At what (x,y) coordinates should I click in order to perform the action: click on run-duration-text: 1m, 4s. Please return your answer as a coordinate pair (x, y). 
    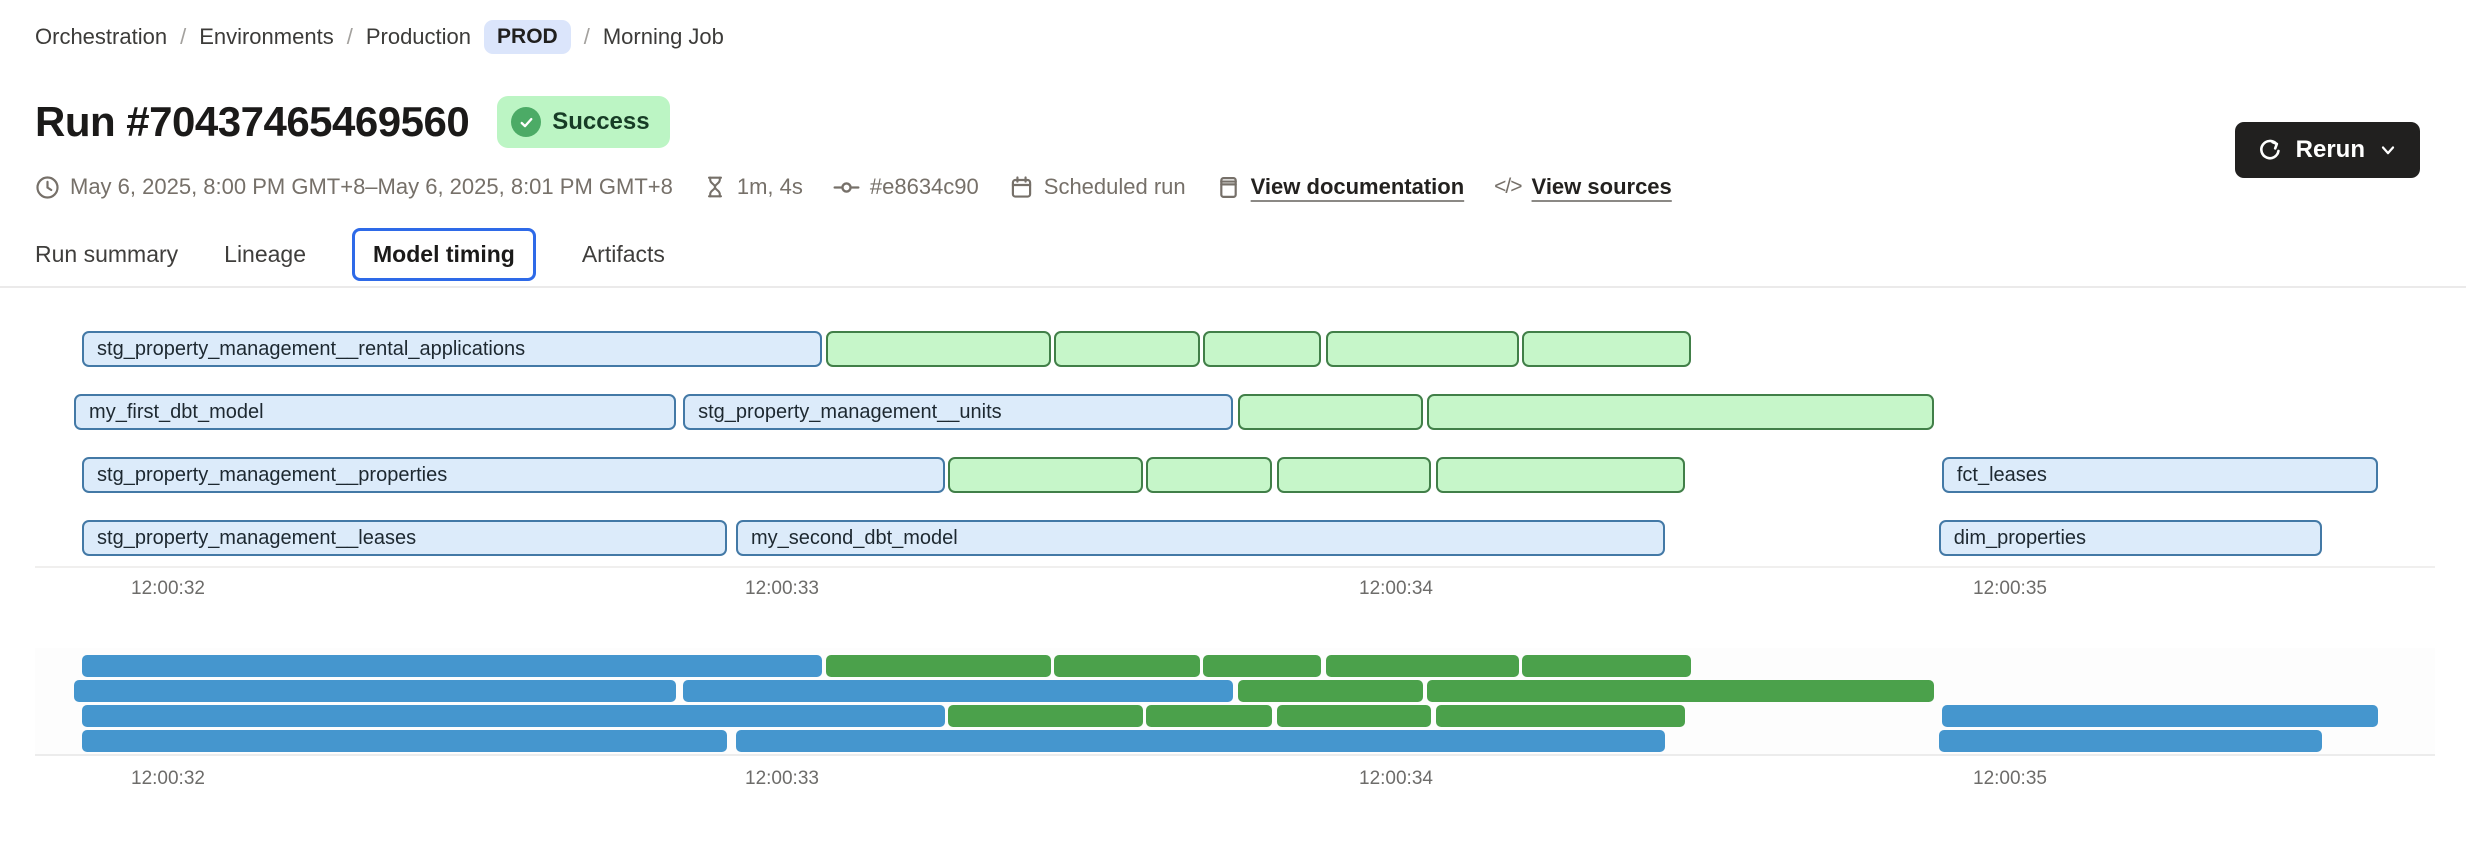
    Looking at the image, I should click on (769, 186).